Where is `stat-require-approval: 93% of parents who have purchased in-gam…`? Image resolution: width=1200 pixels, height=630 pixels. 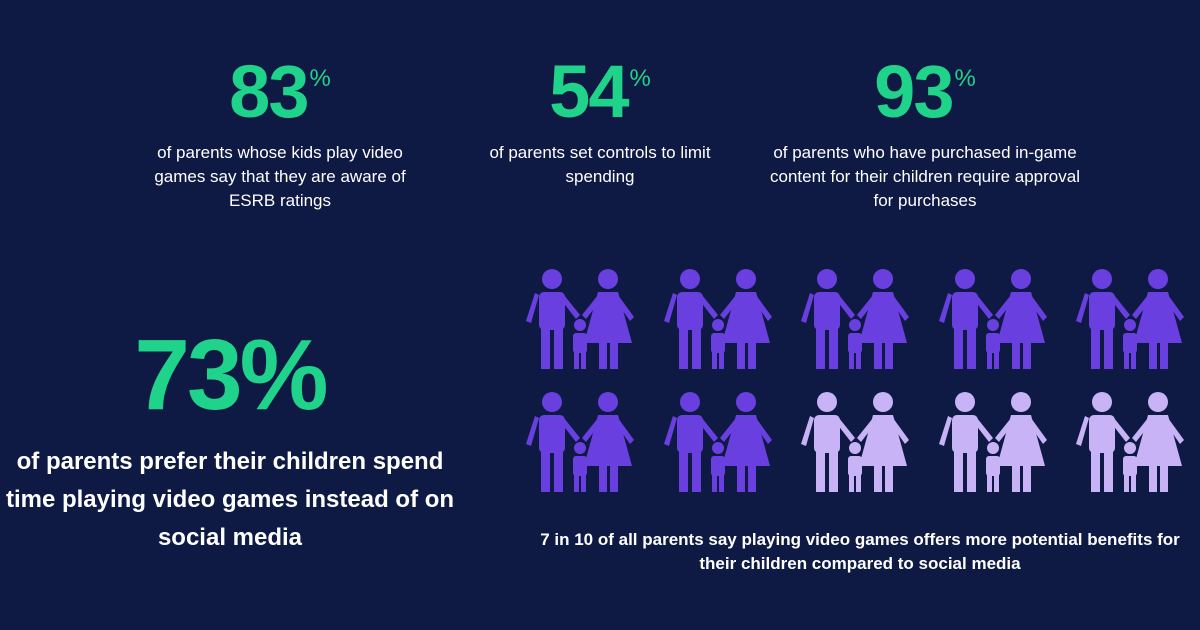 stat-require-approval: 93% of parents who have purchased in-gam… is located at coordinates (925, 134).